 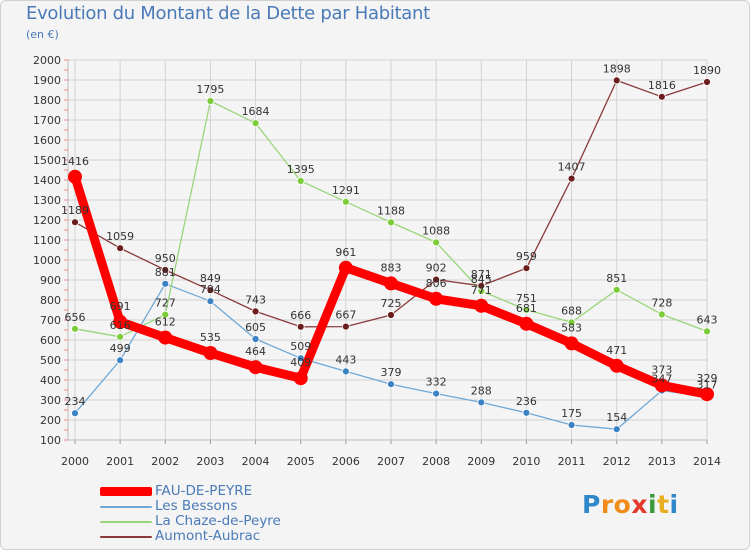 I want to click on data-label: 950, so click(x=165, y=258).